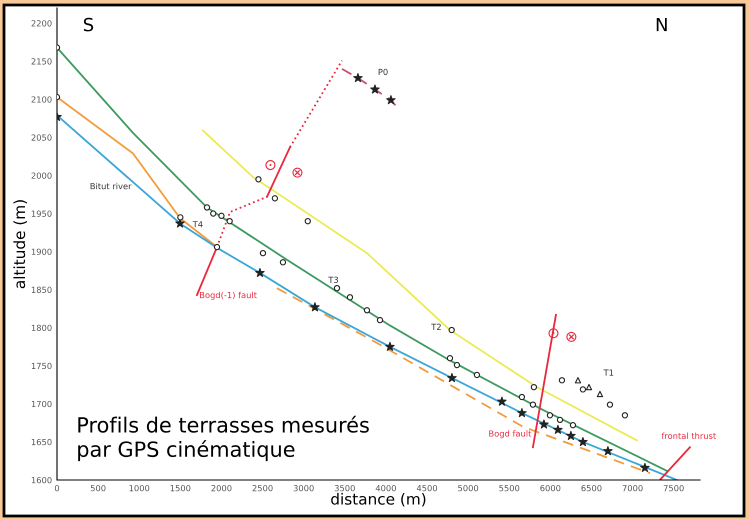 Image resolution: width=749 pixels, height=519 pixels. I want to click on annotation: Bogd(-1) fault, so click(228, 296).